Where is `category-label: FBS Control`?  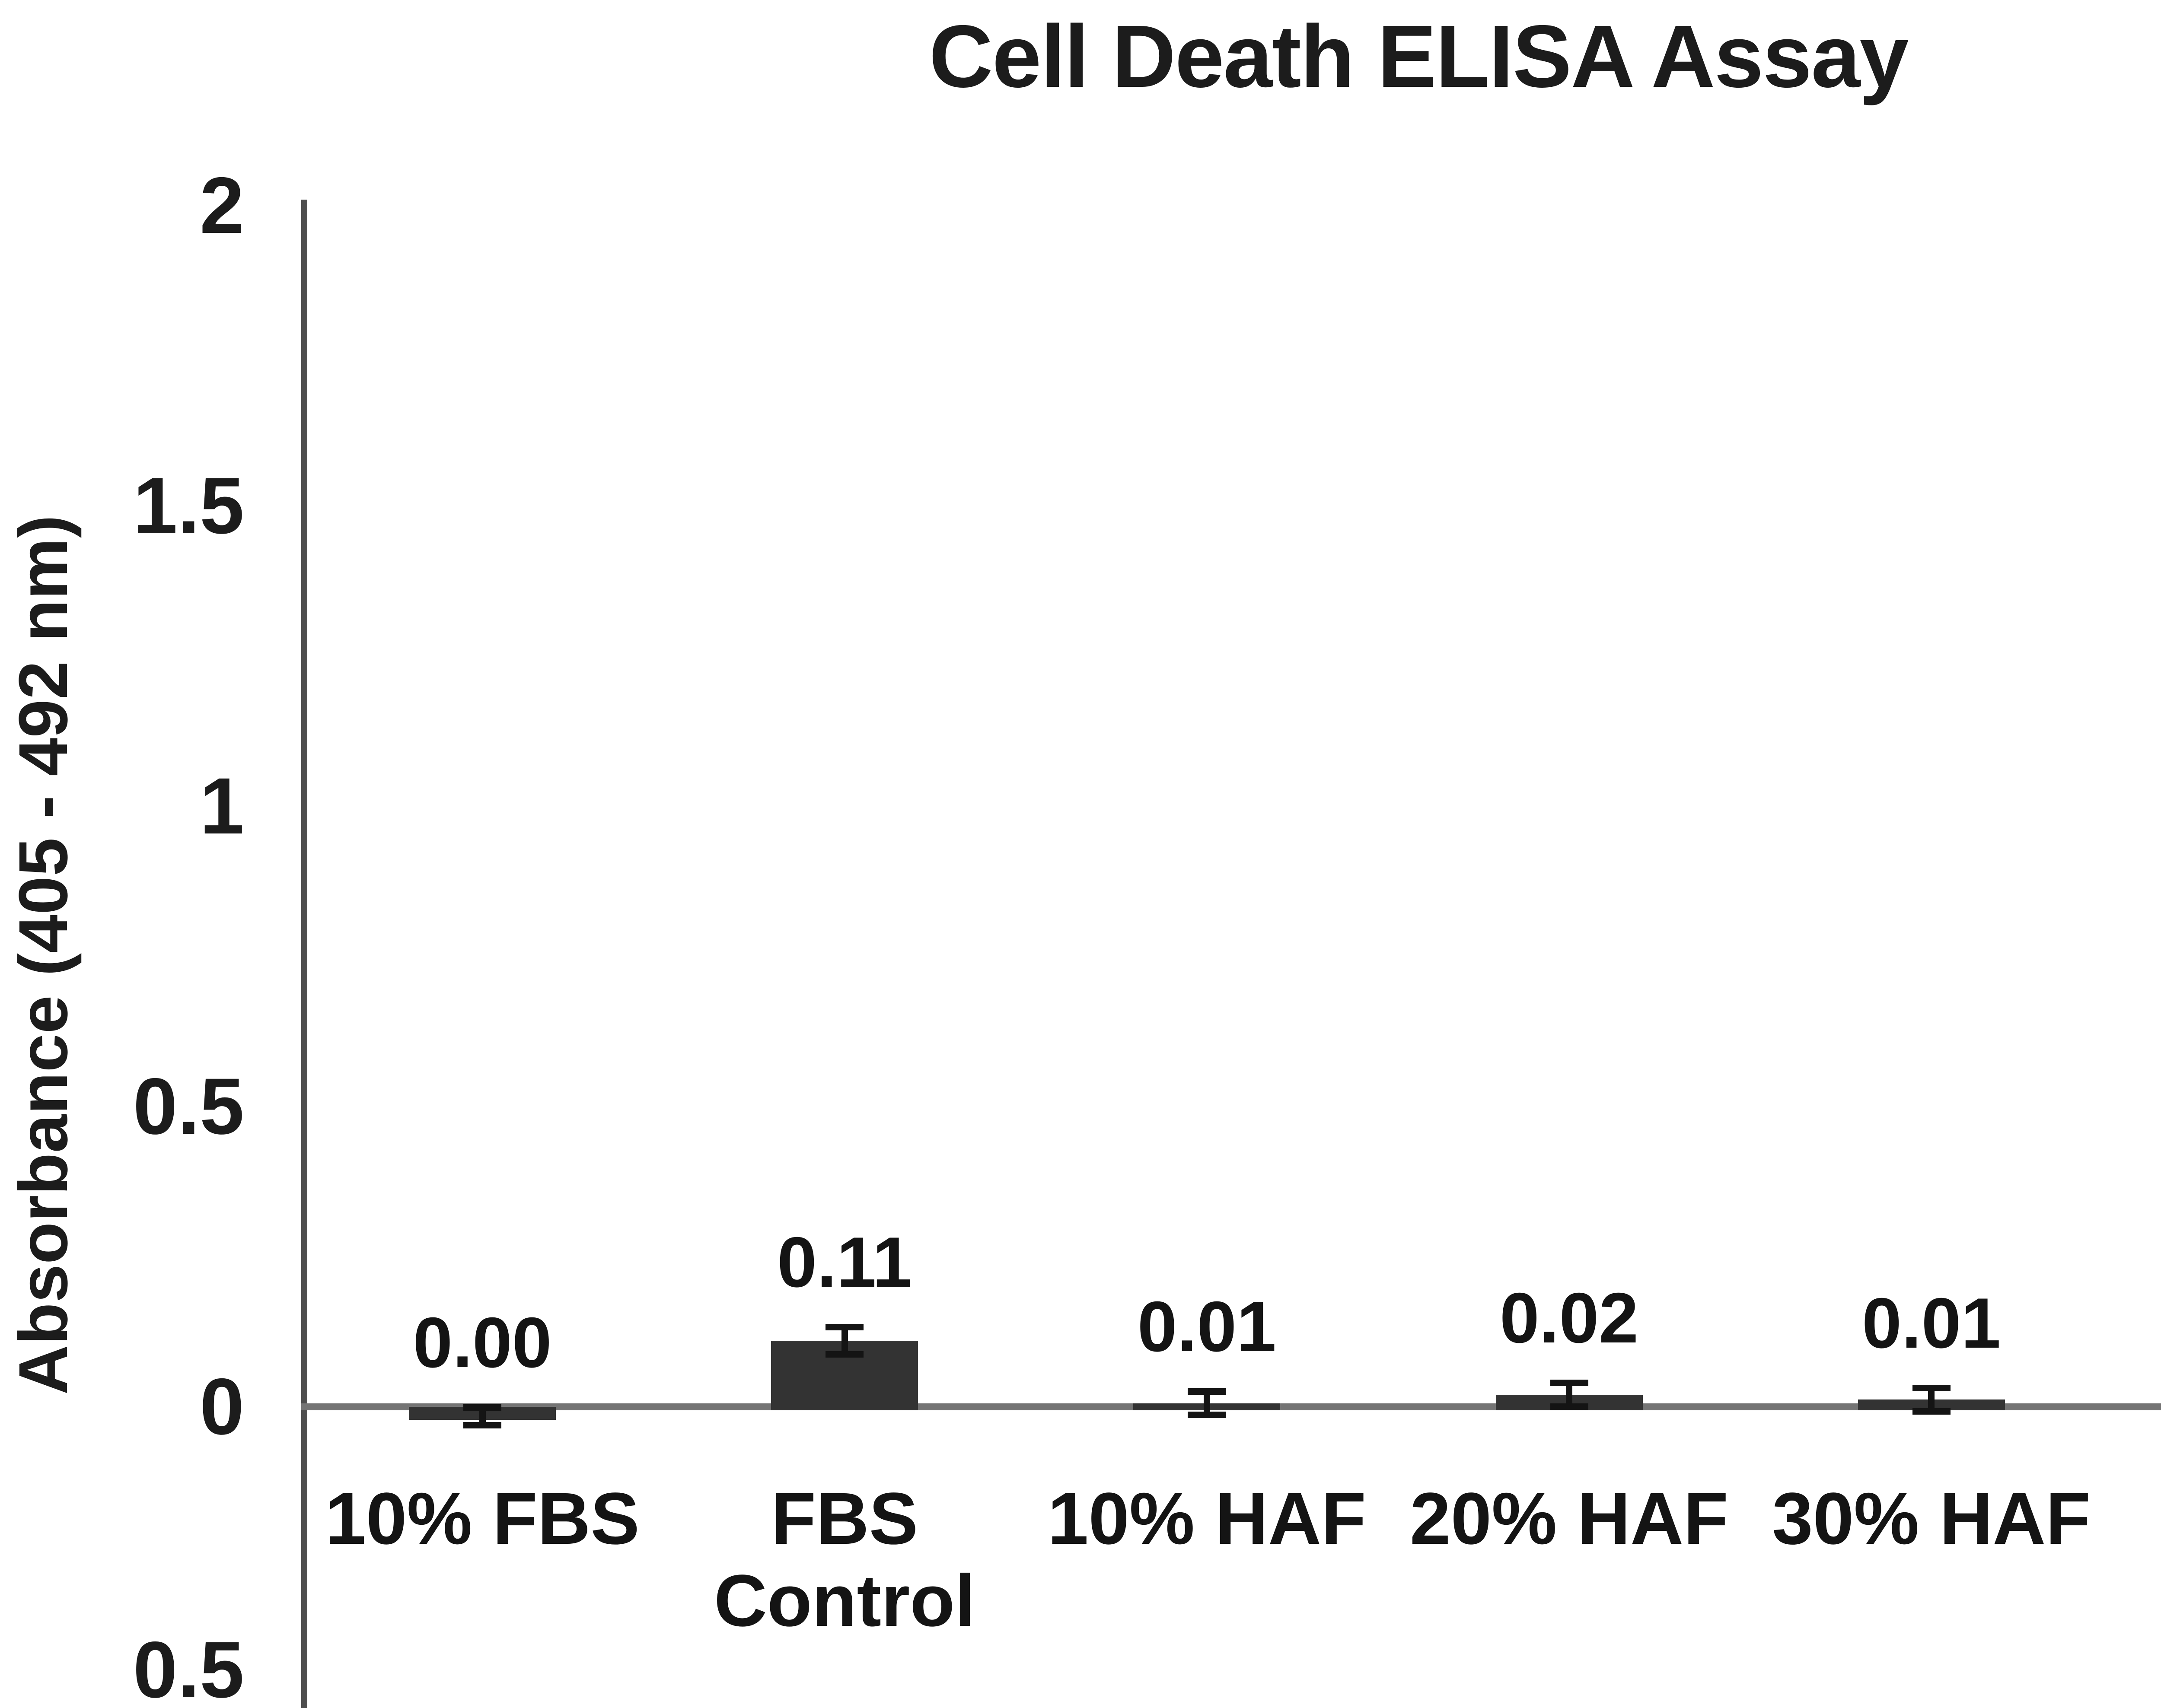 category-label: FBS Control is located at coordinates (844, 1560).